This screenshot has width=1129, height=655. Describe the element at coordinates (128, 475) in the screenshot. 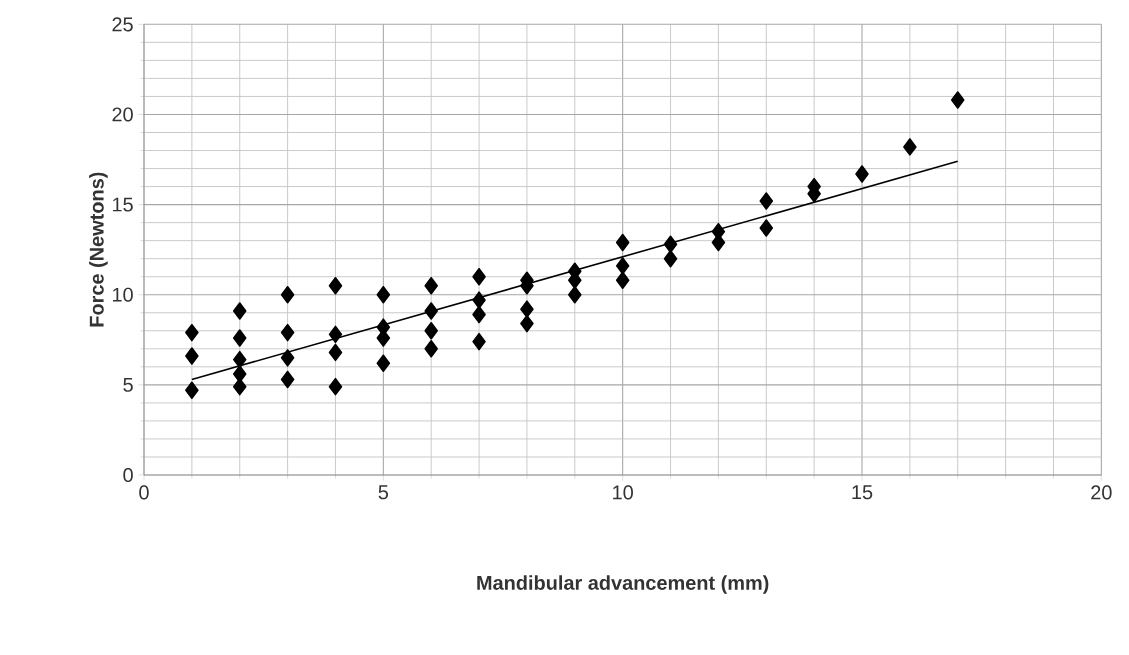

I see `y-tick-label: 0` at that location.